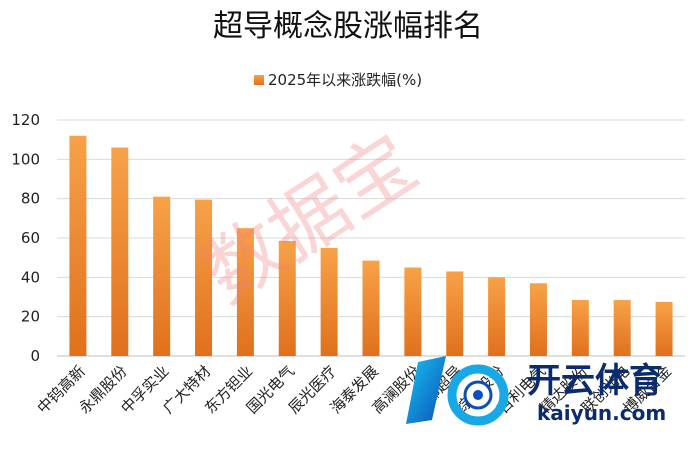  I want to click on logo-name: 开云体育, so click(595, 381).